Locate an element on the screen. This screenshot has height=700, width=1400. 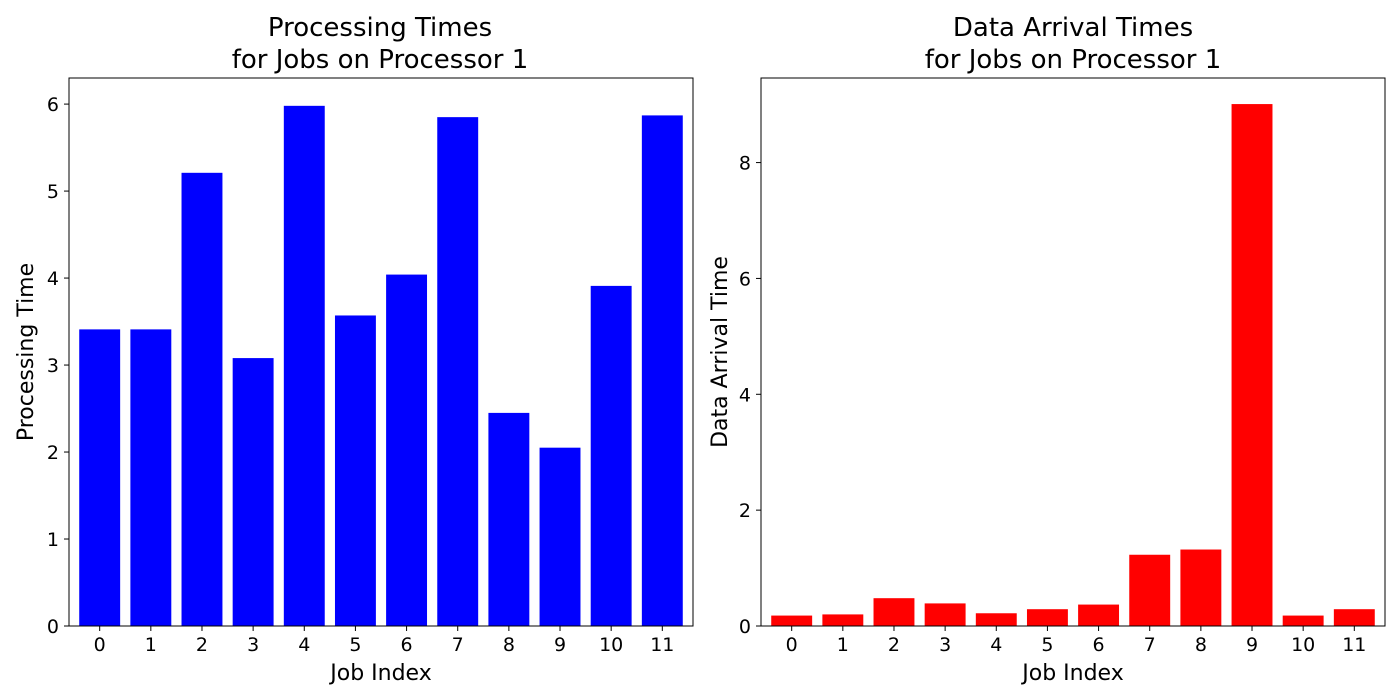
y-axis-label: Processing Time is located at coordinates (26, 352).